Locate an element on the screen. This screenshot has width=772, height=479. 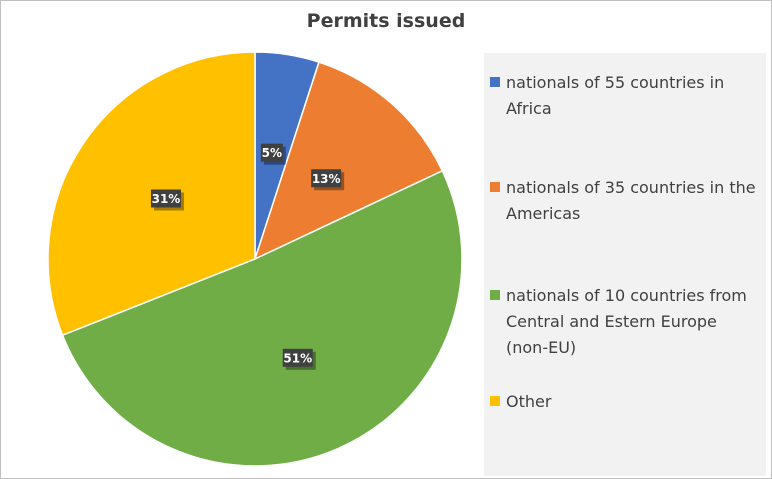
pie-slice-americas is located at coordinates (348, 161).